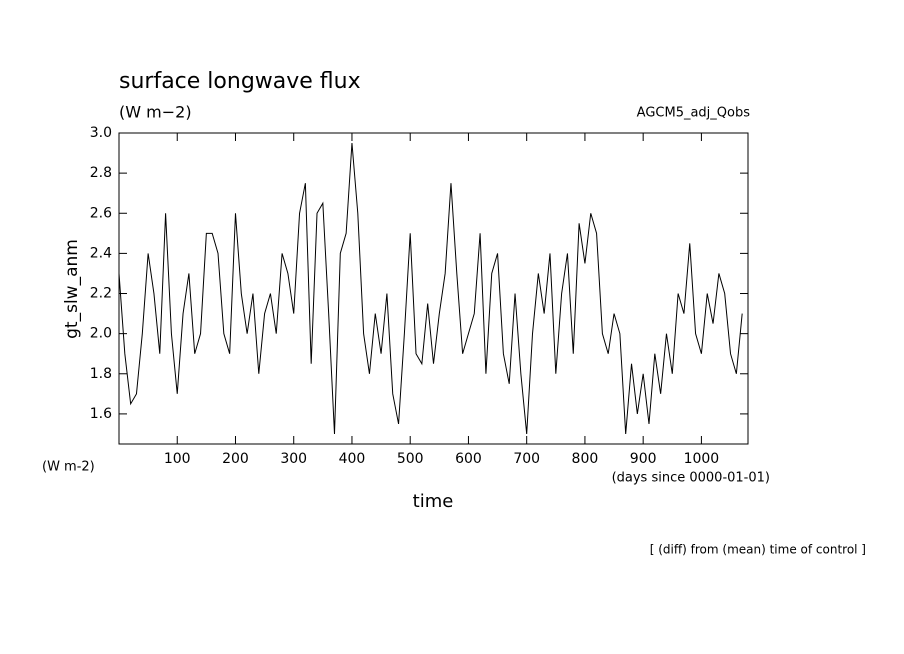  I want to click on chart-title: surface longwave flux, so click(240, 81).